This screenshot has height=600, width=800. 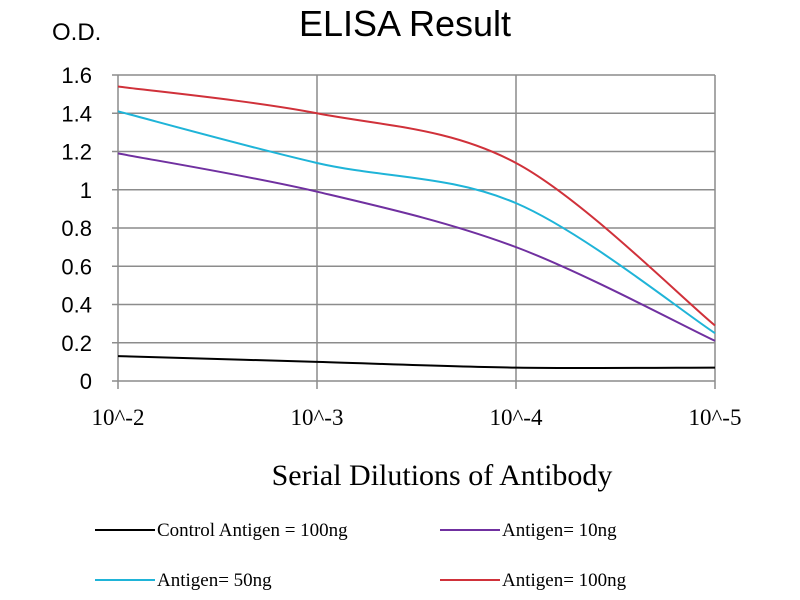 I want to click on y-tick-label: 0, so click(x=86, y=381).